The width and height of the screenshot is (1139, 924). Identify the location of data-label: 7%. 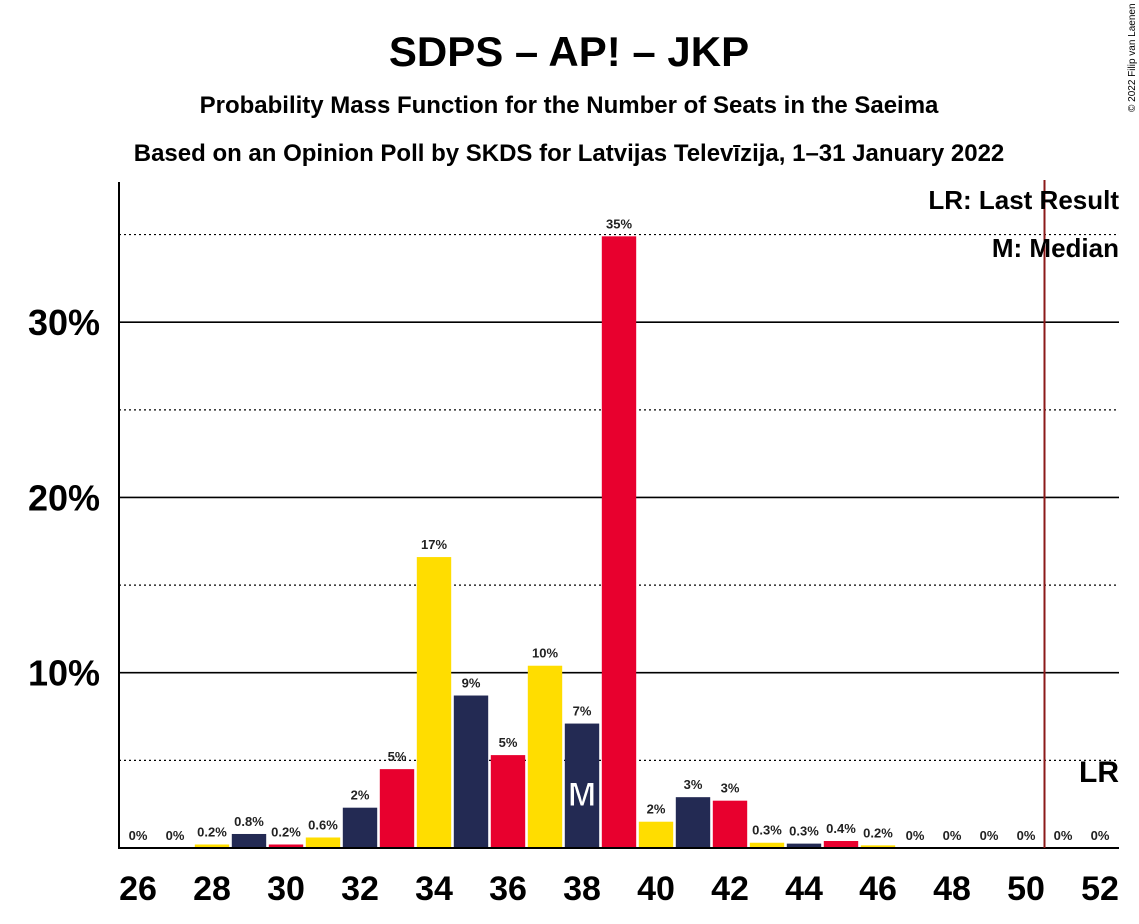
(582, 711).